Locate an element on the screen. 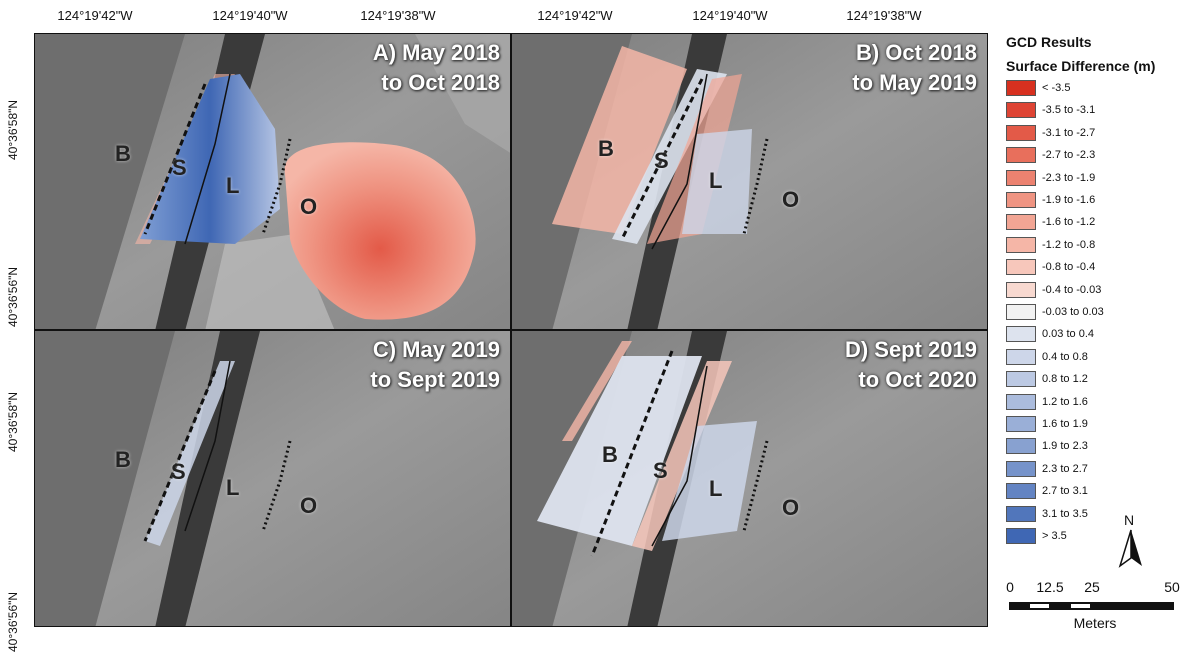  legend-label: 2.3 to 2.7 is located at coordinates (1065, 468).